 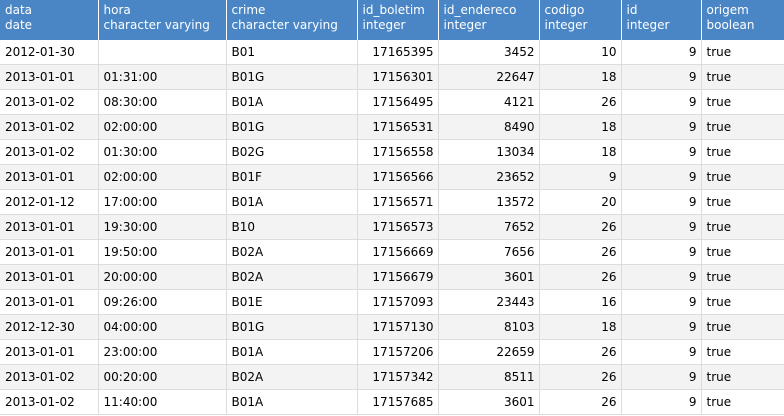 What do you see at coordinates (398, 377) in the screenshot?
I see `cell-id-boletim: 17157342` at bounding box center [398, 377].